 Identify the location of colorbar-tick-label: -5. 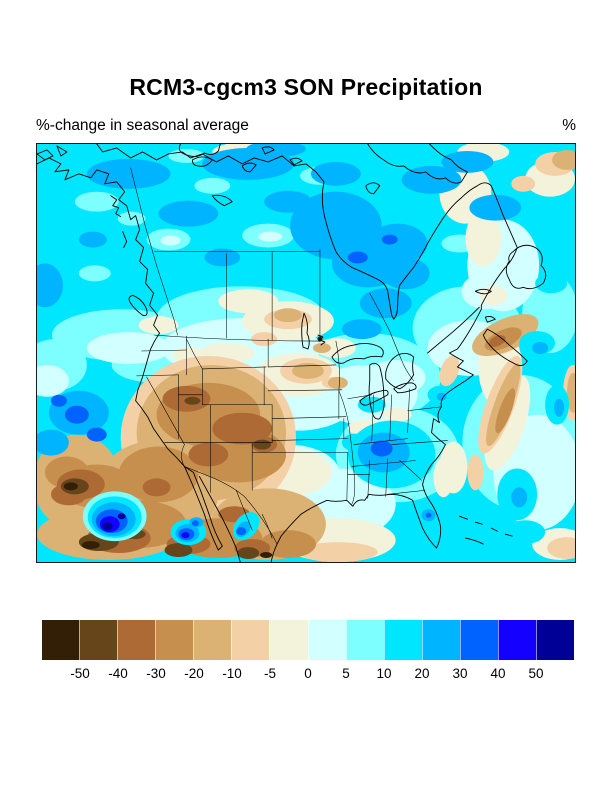
(270, 673).